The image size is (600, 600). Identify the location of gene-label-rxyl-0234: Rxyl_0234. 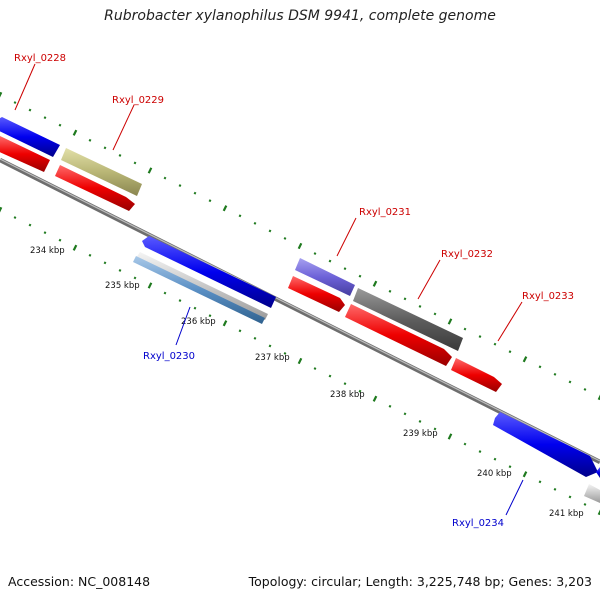
(478, 523).